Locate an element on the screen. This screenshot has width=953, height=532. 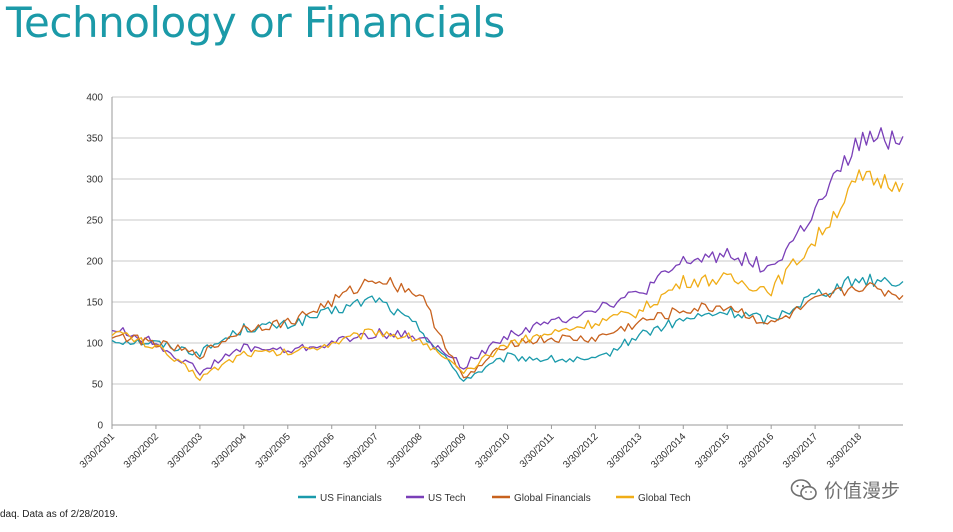
x-tick-label: 3/30/2002 is located at coordinates (142, 451).